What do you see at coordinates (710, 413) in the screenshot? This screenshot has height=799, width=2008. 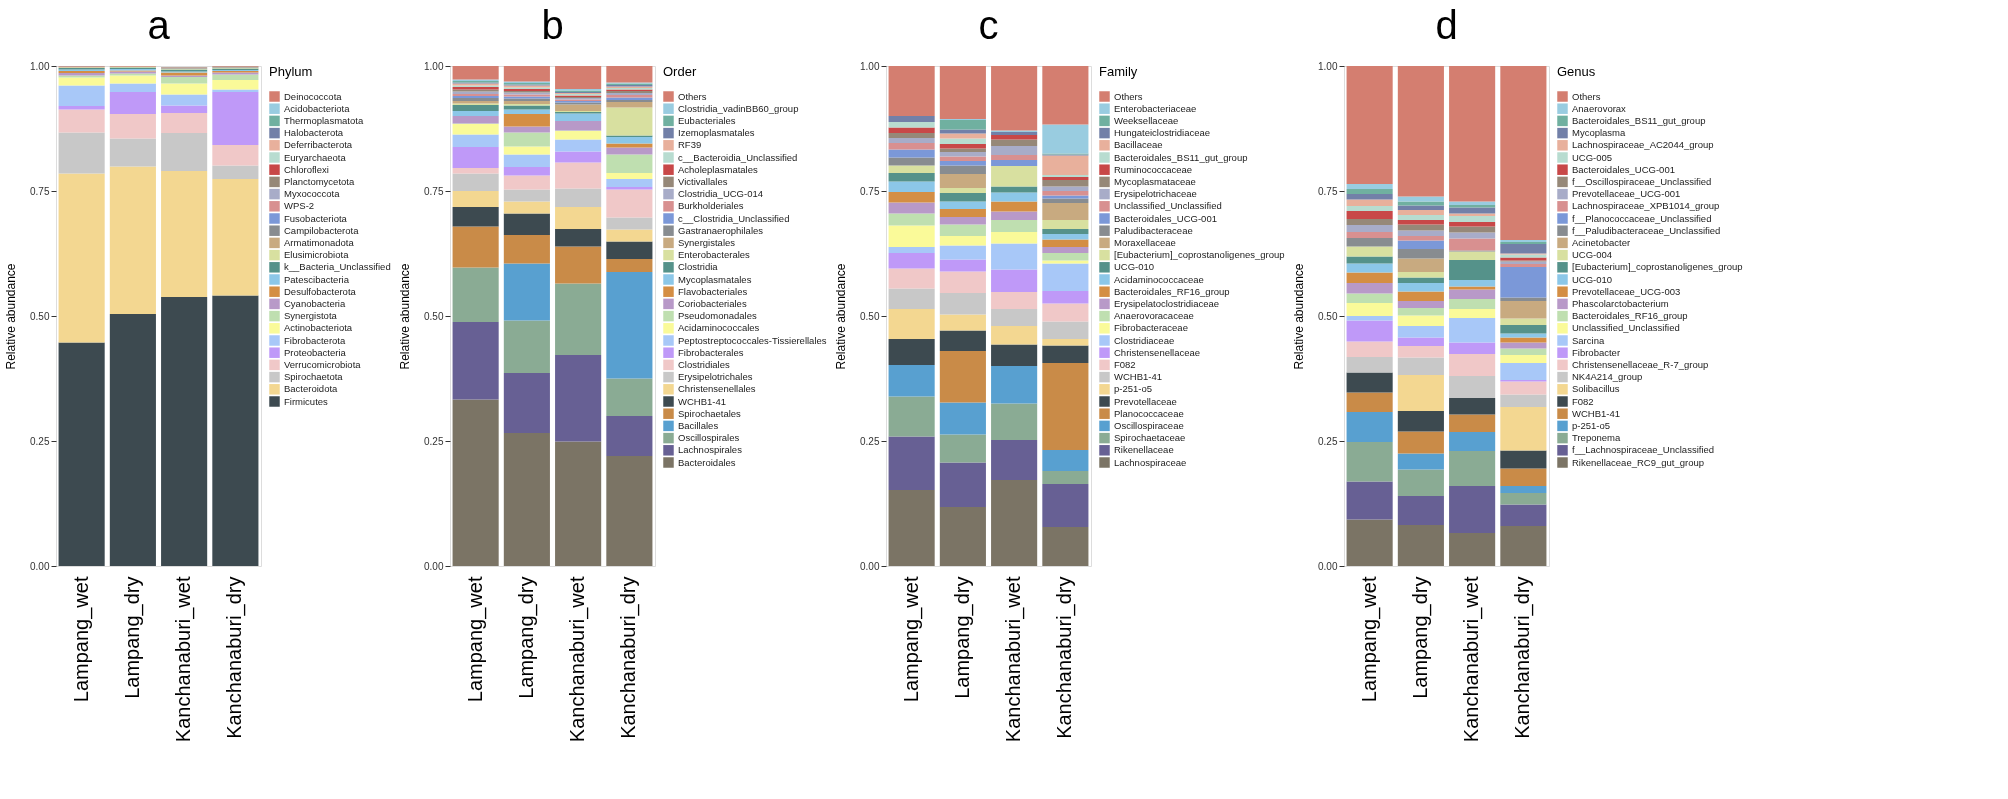 I see `legend-label: Spirochaetales` at bounding box center [710, 413].